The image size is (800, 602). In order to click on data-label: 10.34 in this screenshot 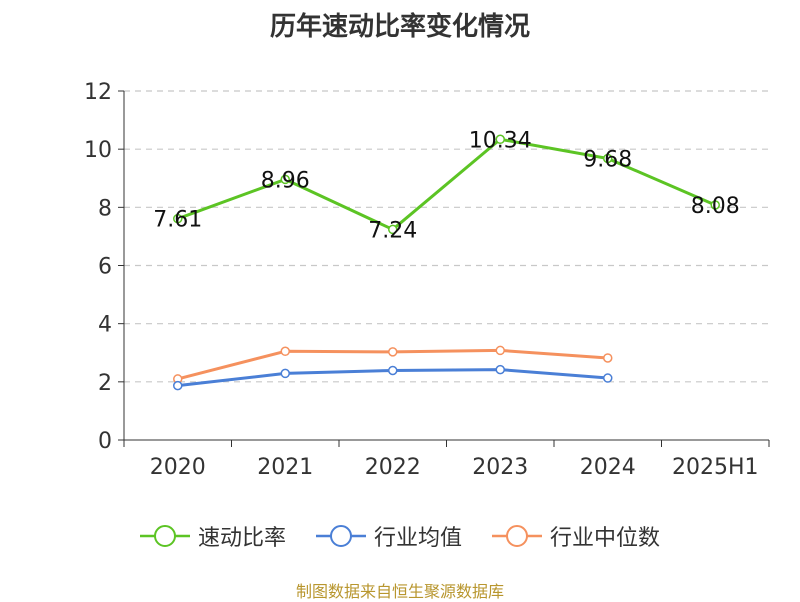, I will do `click(500, 140)`.